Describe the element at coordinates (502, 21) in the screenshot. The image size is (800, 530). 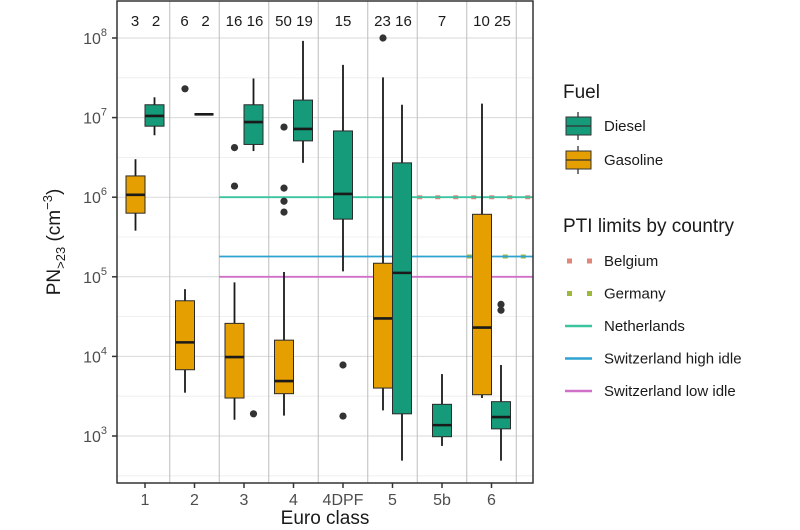
I see `sample-count-label: 25` at that location.